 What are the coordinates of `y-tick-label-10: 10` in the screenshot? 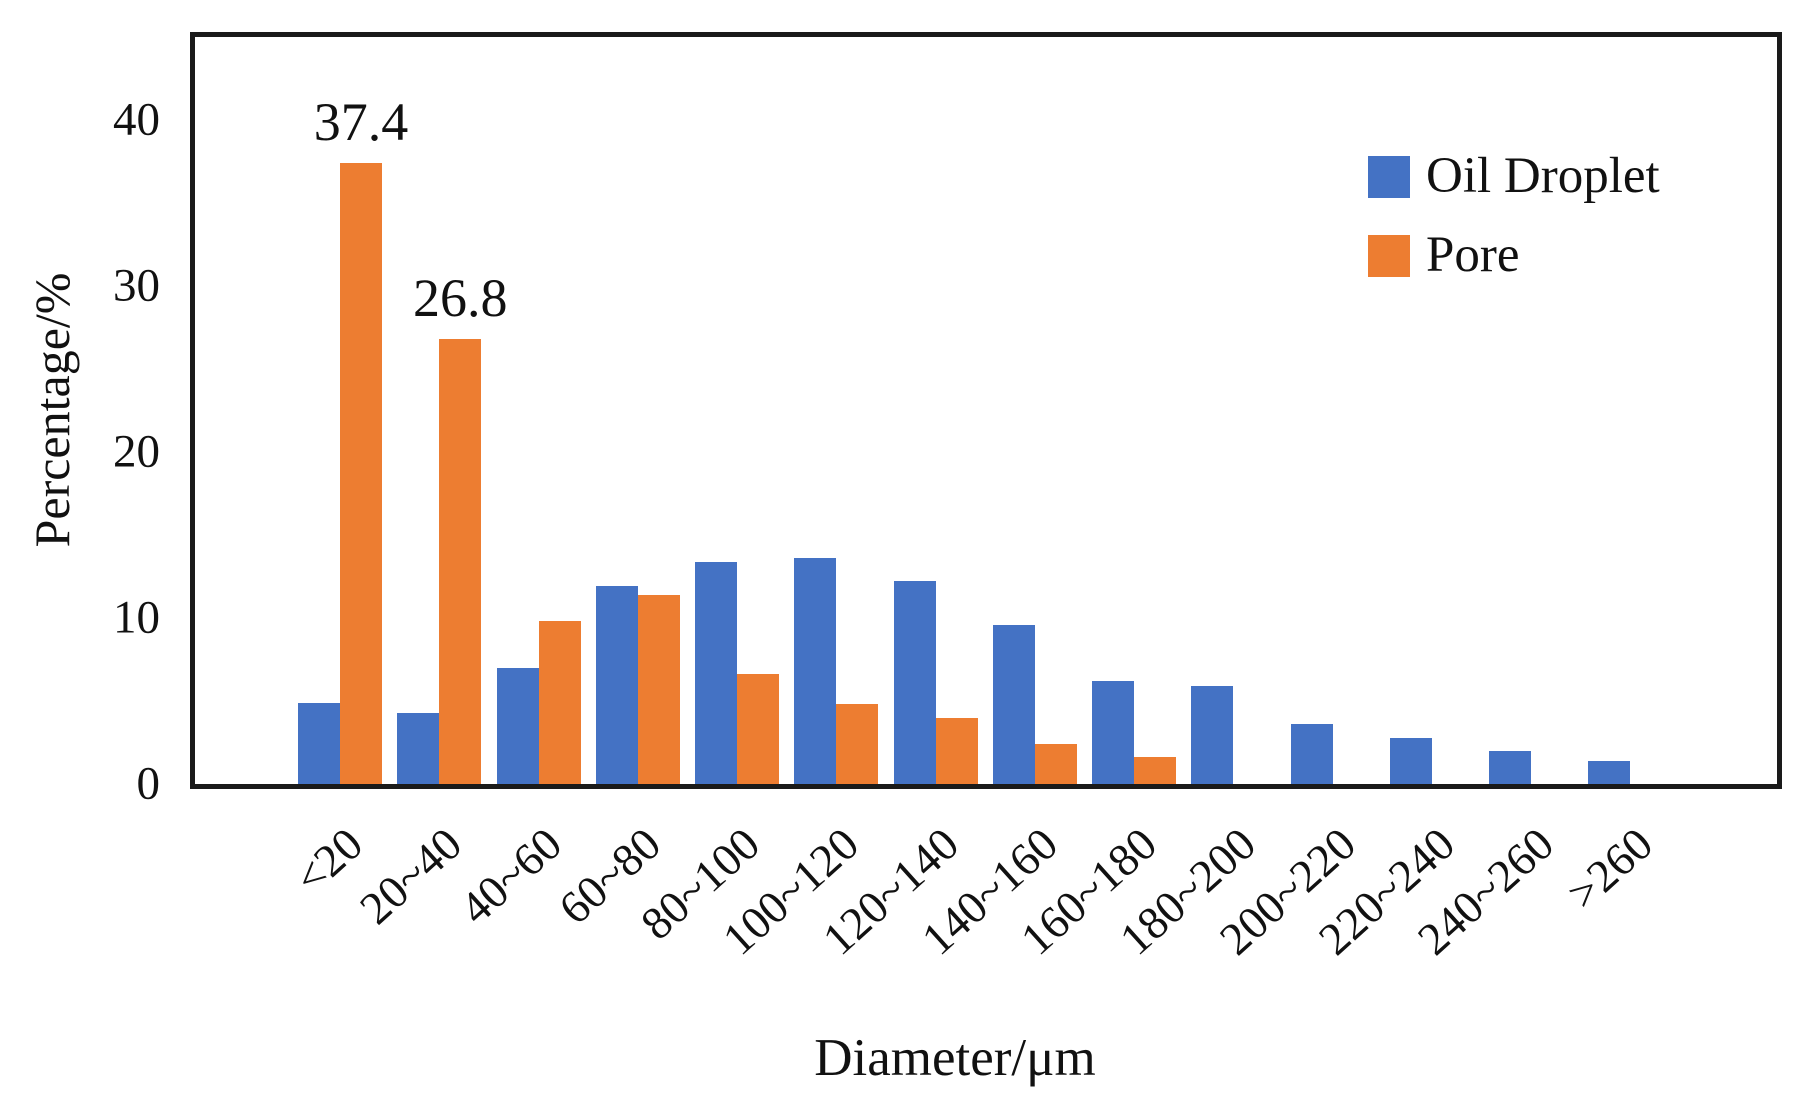 It's located at (136, 617).